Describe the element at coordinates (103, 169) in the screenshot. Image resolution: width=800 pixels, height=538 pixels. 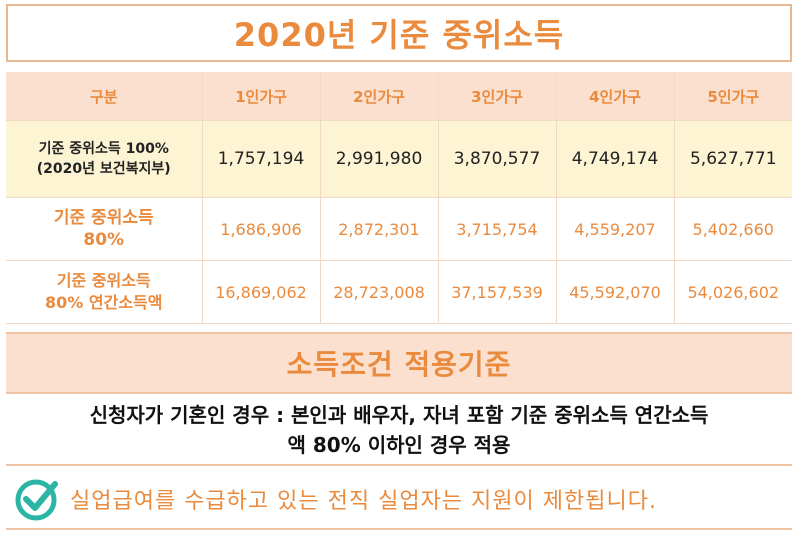
I see `row-label-line: (2020년 보건복지부)` at that location.